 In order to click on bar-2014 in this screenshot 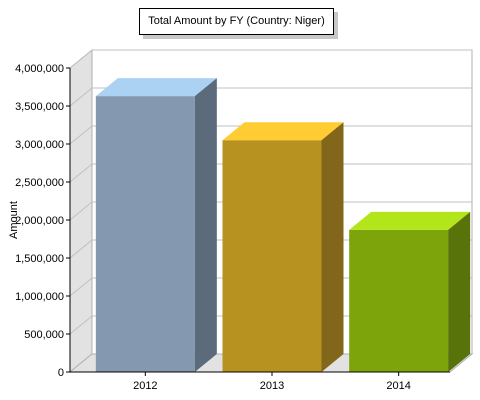, I will do `click(410, 291)`.